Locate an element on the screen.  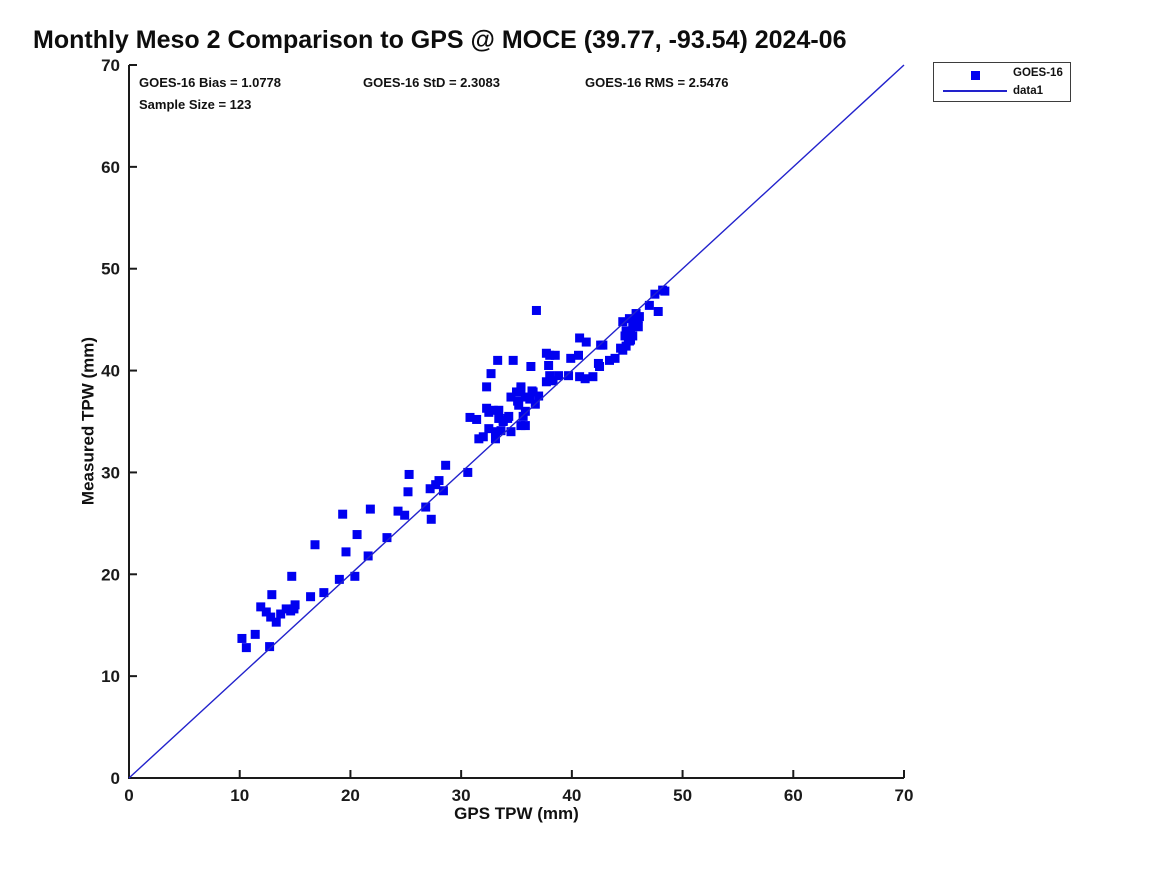
y-tick-label: 30 is located at coordinates (110, 472).